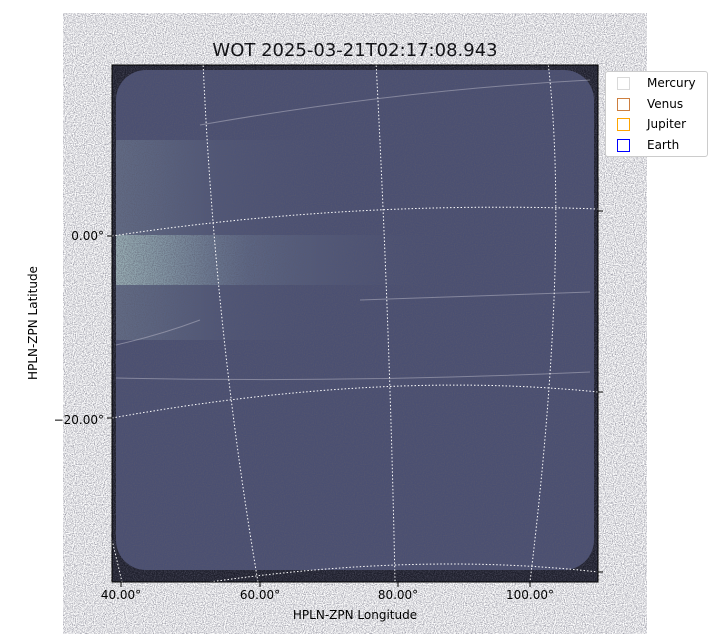 This screenshot has height=640, width=720. What do you see at coordinates (355, 50) in the screenshot?
I see `chart-title: WOT 2025-03-21T02:17:08.943` at bounding box center [355, 50].